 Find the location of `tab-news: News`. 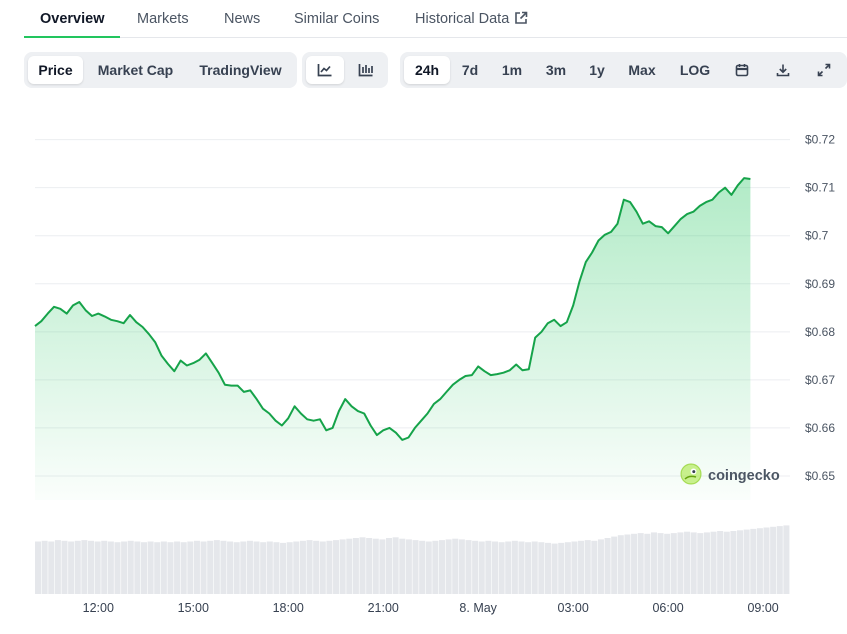

tab-news: News is located at coordinates (242, 19).